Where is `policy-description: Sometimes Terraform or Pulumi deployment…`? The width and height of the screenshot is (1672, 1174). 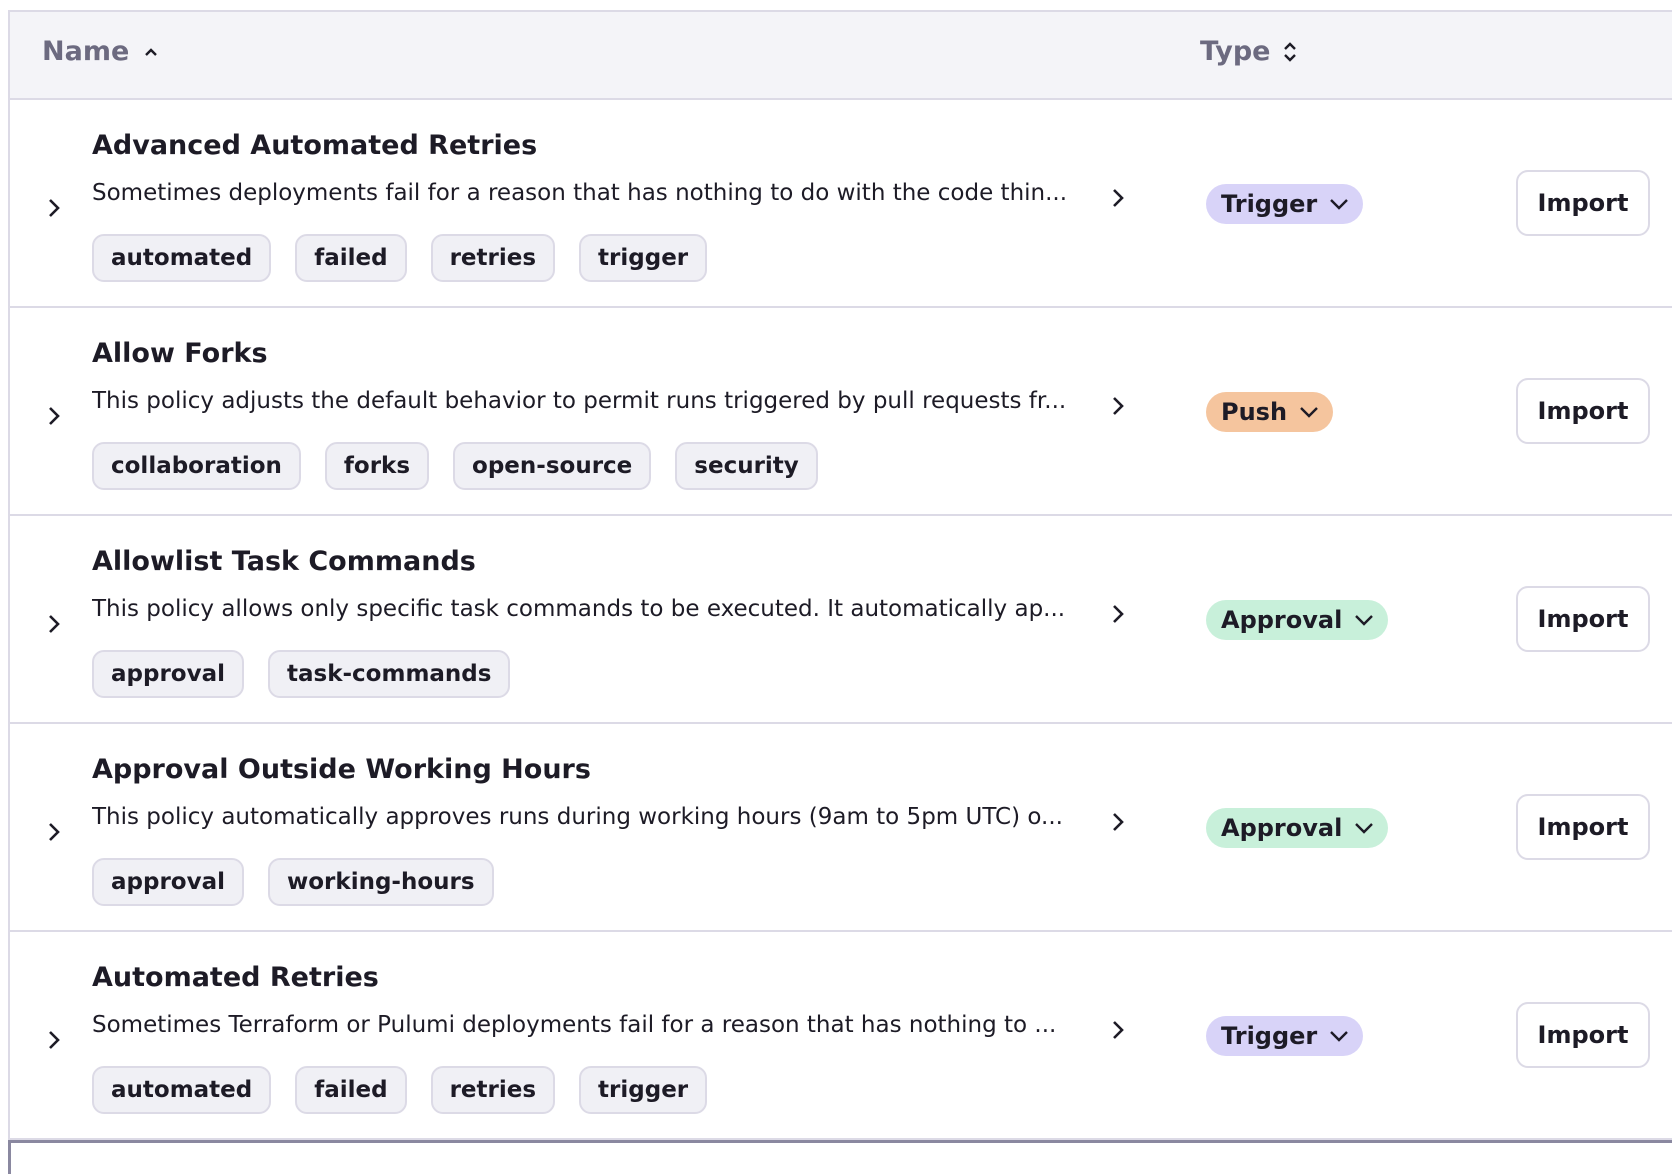
policy-description: Sometimes Terraform or Pulumi deployment… is located at coordinates (574, 1025).